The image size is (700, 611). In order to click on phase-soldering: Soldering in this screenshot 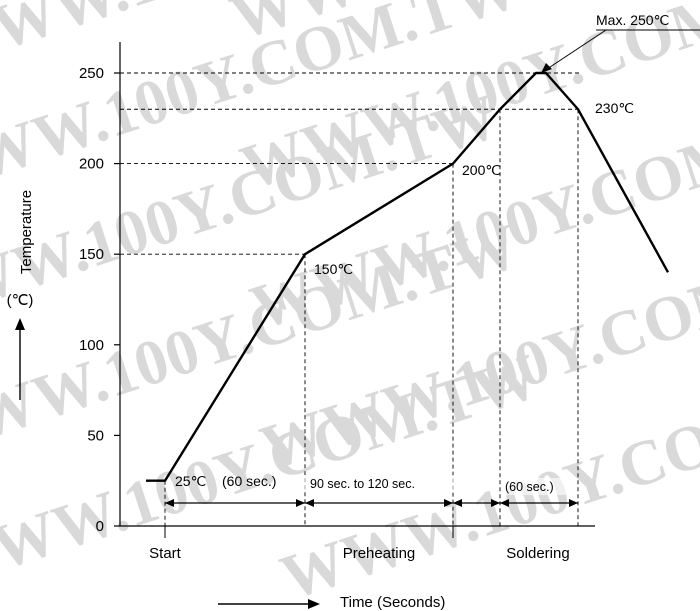, I will do `click(537, 553)`.